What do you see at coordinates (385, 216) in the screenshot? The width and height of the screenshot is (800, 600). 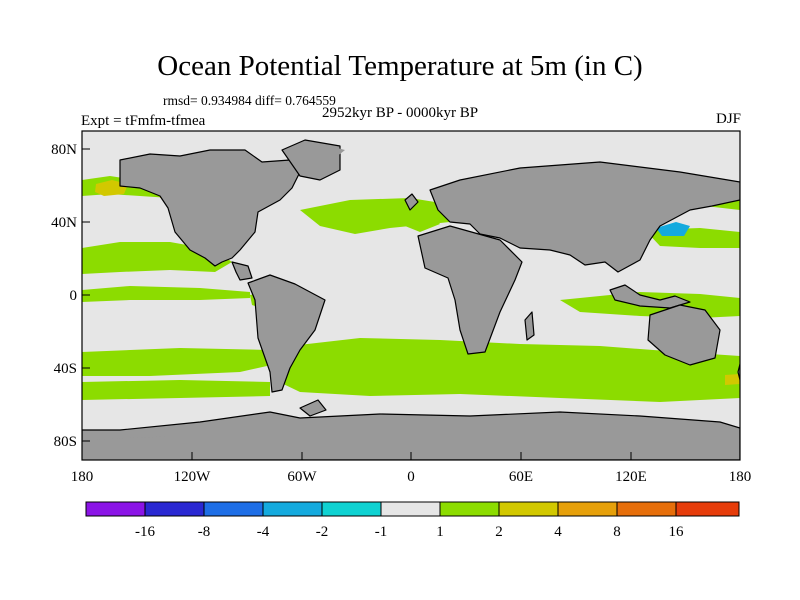 I see `anomaly-north-atlantic` at bounding box center [385, 216].